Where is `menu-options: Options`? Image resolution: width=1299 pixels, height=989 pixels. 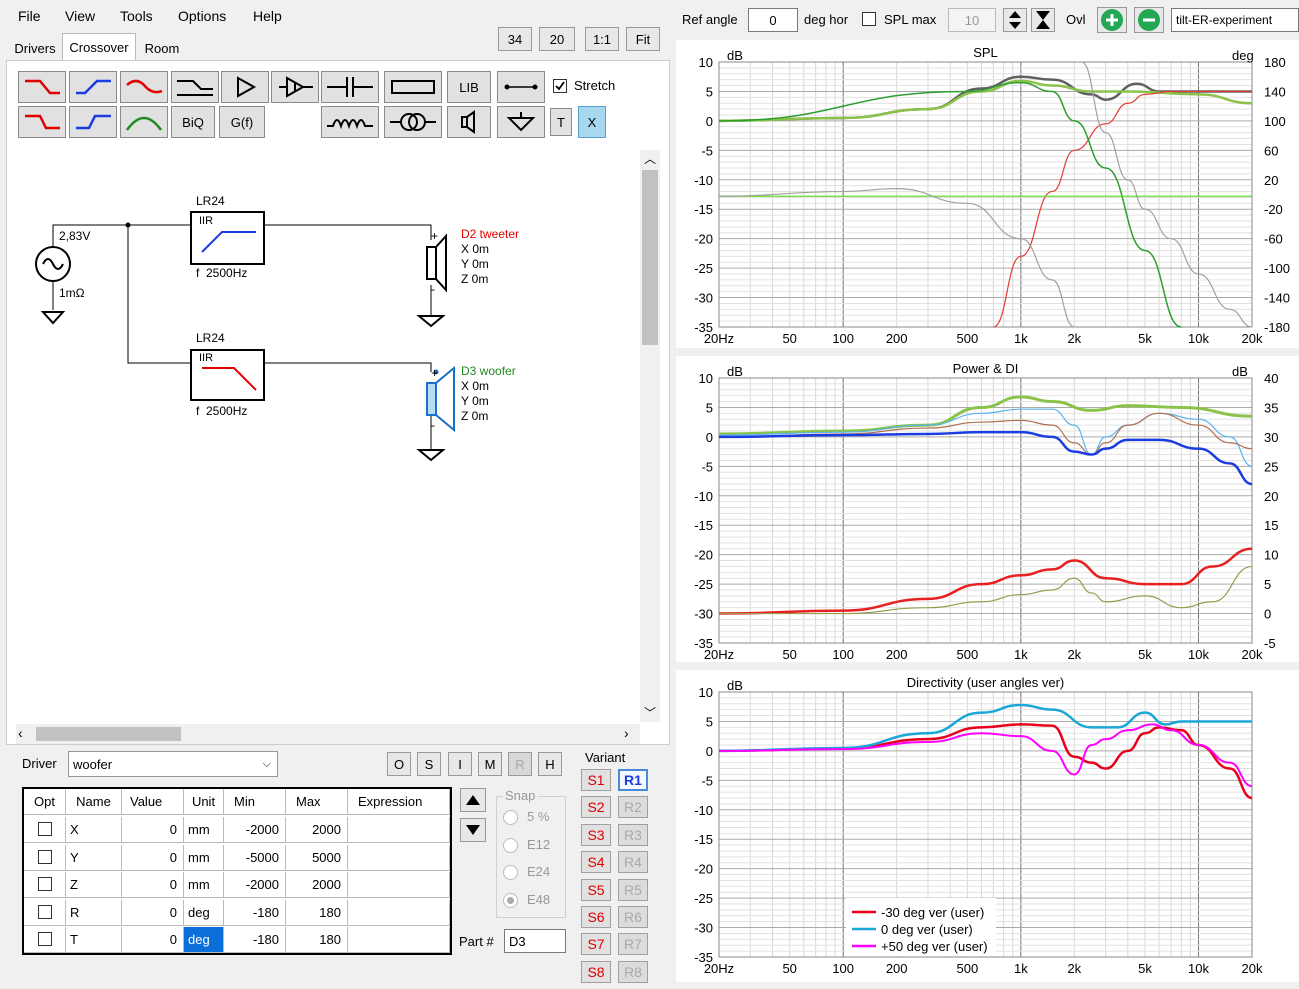
menu-options: Options is located at coordinates (202, 16).